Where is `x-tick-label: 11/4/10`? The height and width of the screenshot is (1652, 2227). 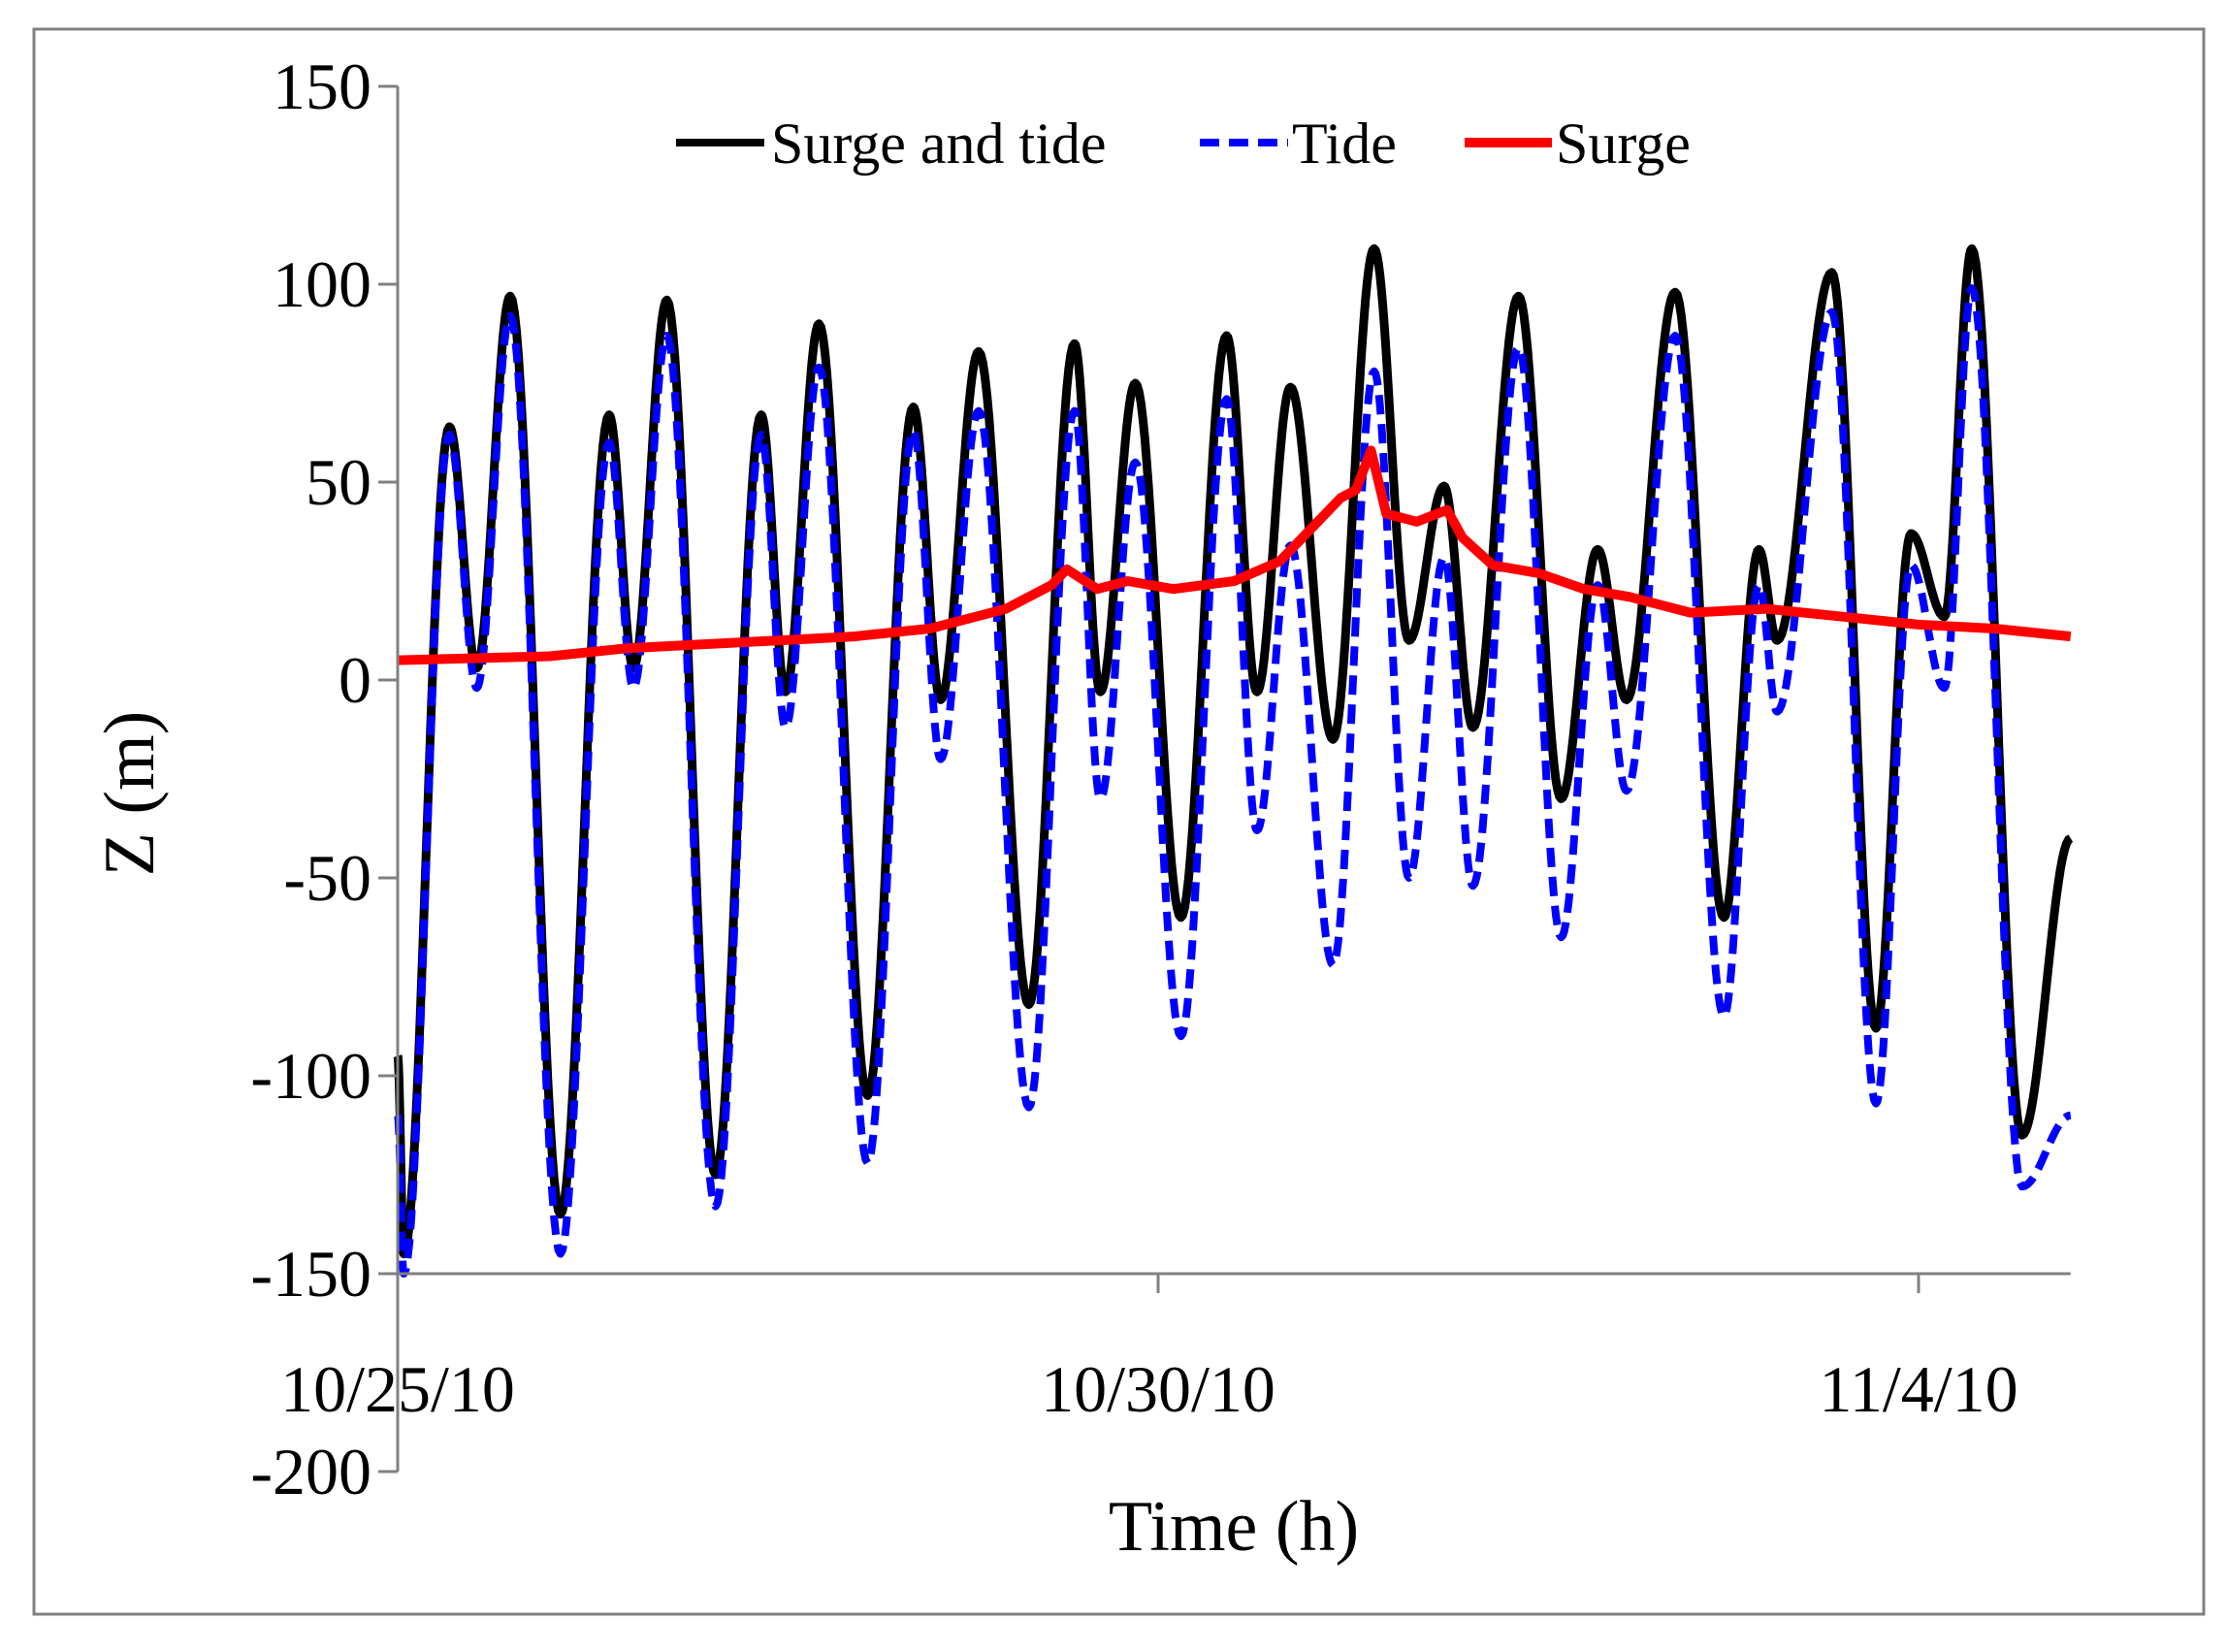 x-tick-label: 11/4/10 is located at coordinates (1918, 1389).